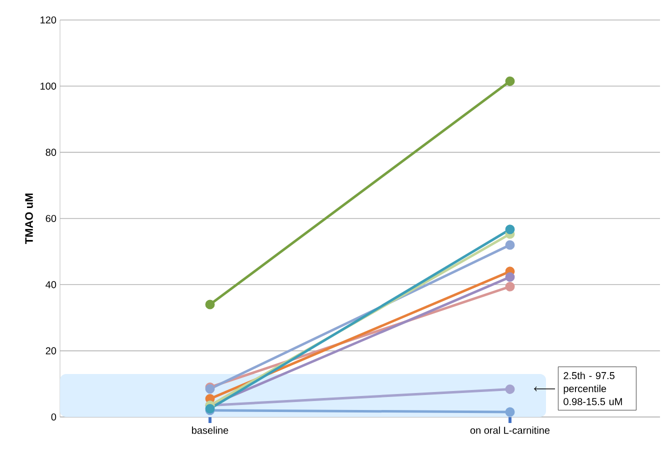 This screenshot has height=449, width=663. What do you see at coordinates (51, 350) in the screenshot?
I see `y-tick-label: 20` at bounding box center [51, 350].